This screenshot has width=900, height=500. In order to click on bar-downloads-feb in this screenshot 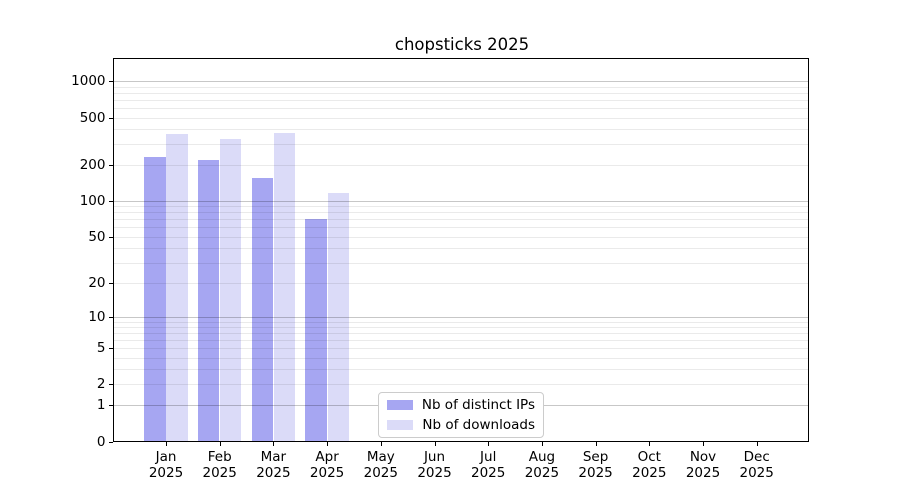, I will do `click(231, 290)`.